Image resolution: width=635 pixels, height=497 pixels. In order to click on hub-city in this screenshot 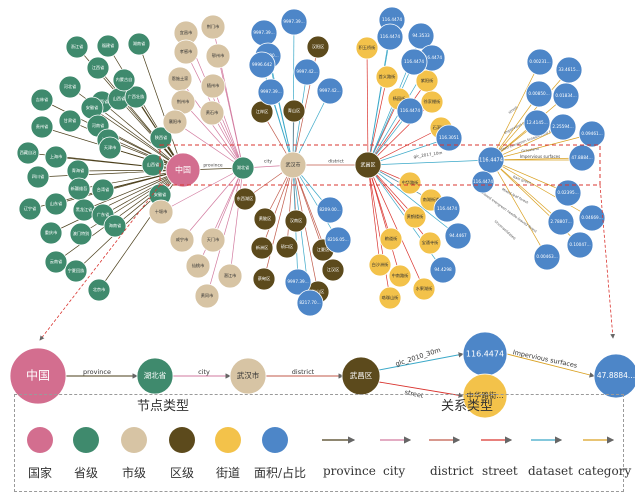, I will do `click(293, 165)`.